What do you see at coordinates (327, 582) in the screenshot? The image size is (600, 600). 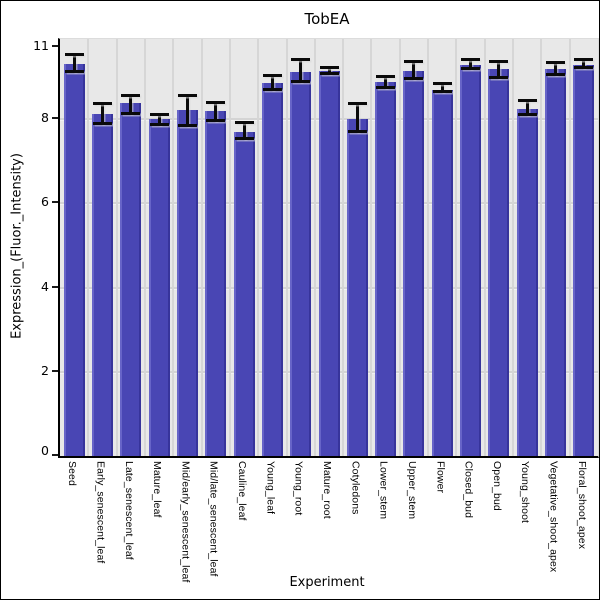 I see `x-axis-title: Experiment` at bounding box center [327, 582].